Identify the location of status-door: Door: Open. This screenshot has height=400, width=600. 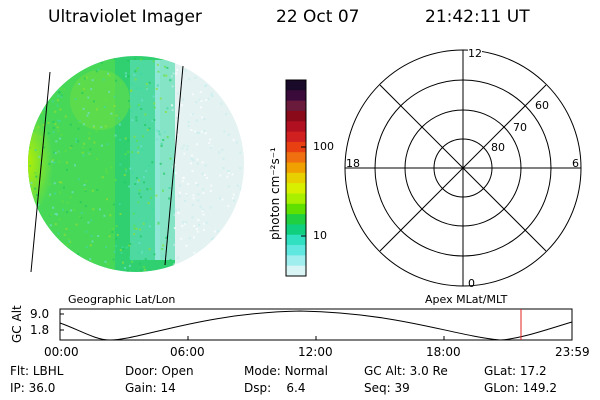
(159, 371).